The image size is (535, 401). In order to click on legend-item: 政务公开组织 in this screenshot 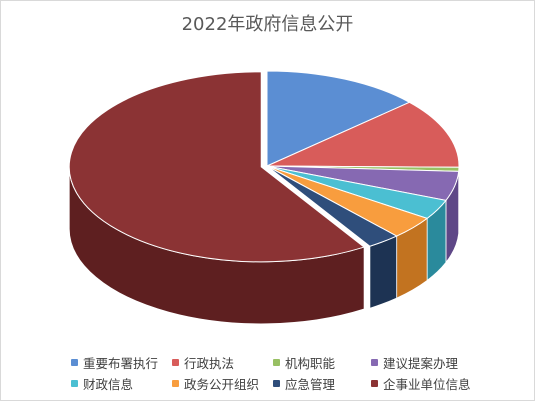, I will do `click(222, 383)`.